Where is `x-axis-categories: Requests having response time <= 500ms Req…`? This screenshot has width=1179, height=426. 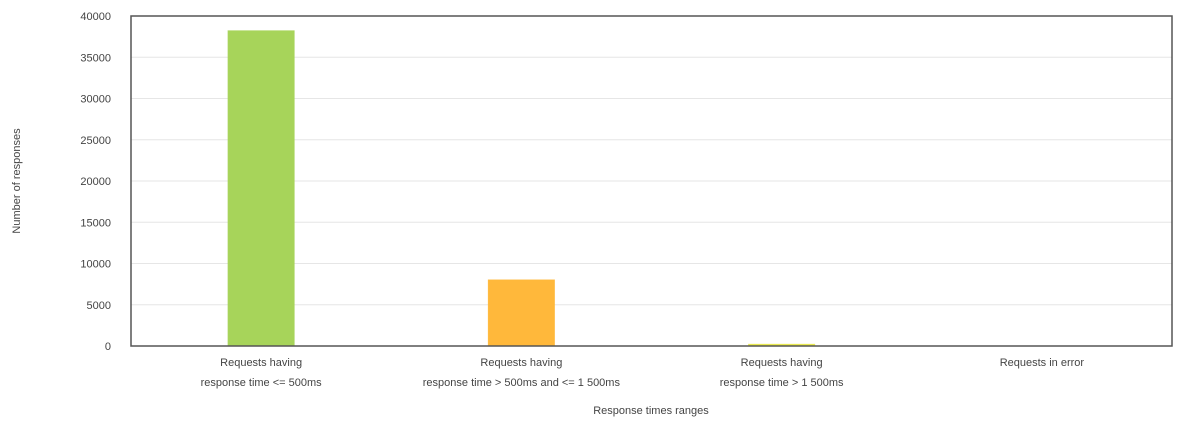 x-axis-categories: Requests having response time <= 500ms Req… is located at coordinates (643, 373).